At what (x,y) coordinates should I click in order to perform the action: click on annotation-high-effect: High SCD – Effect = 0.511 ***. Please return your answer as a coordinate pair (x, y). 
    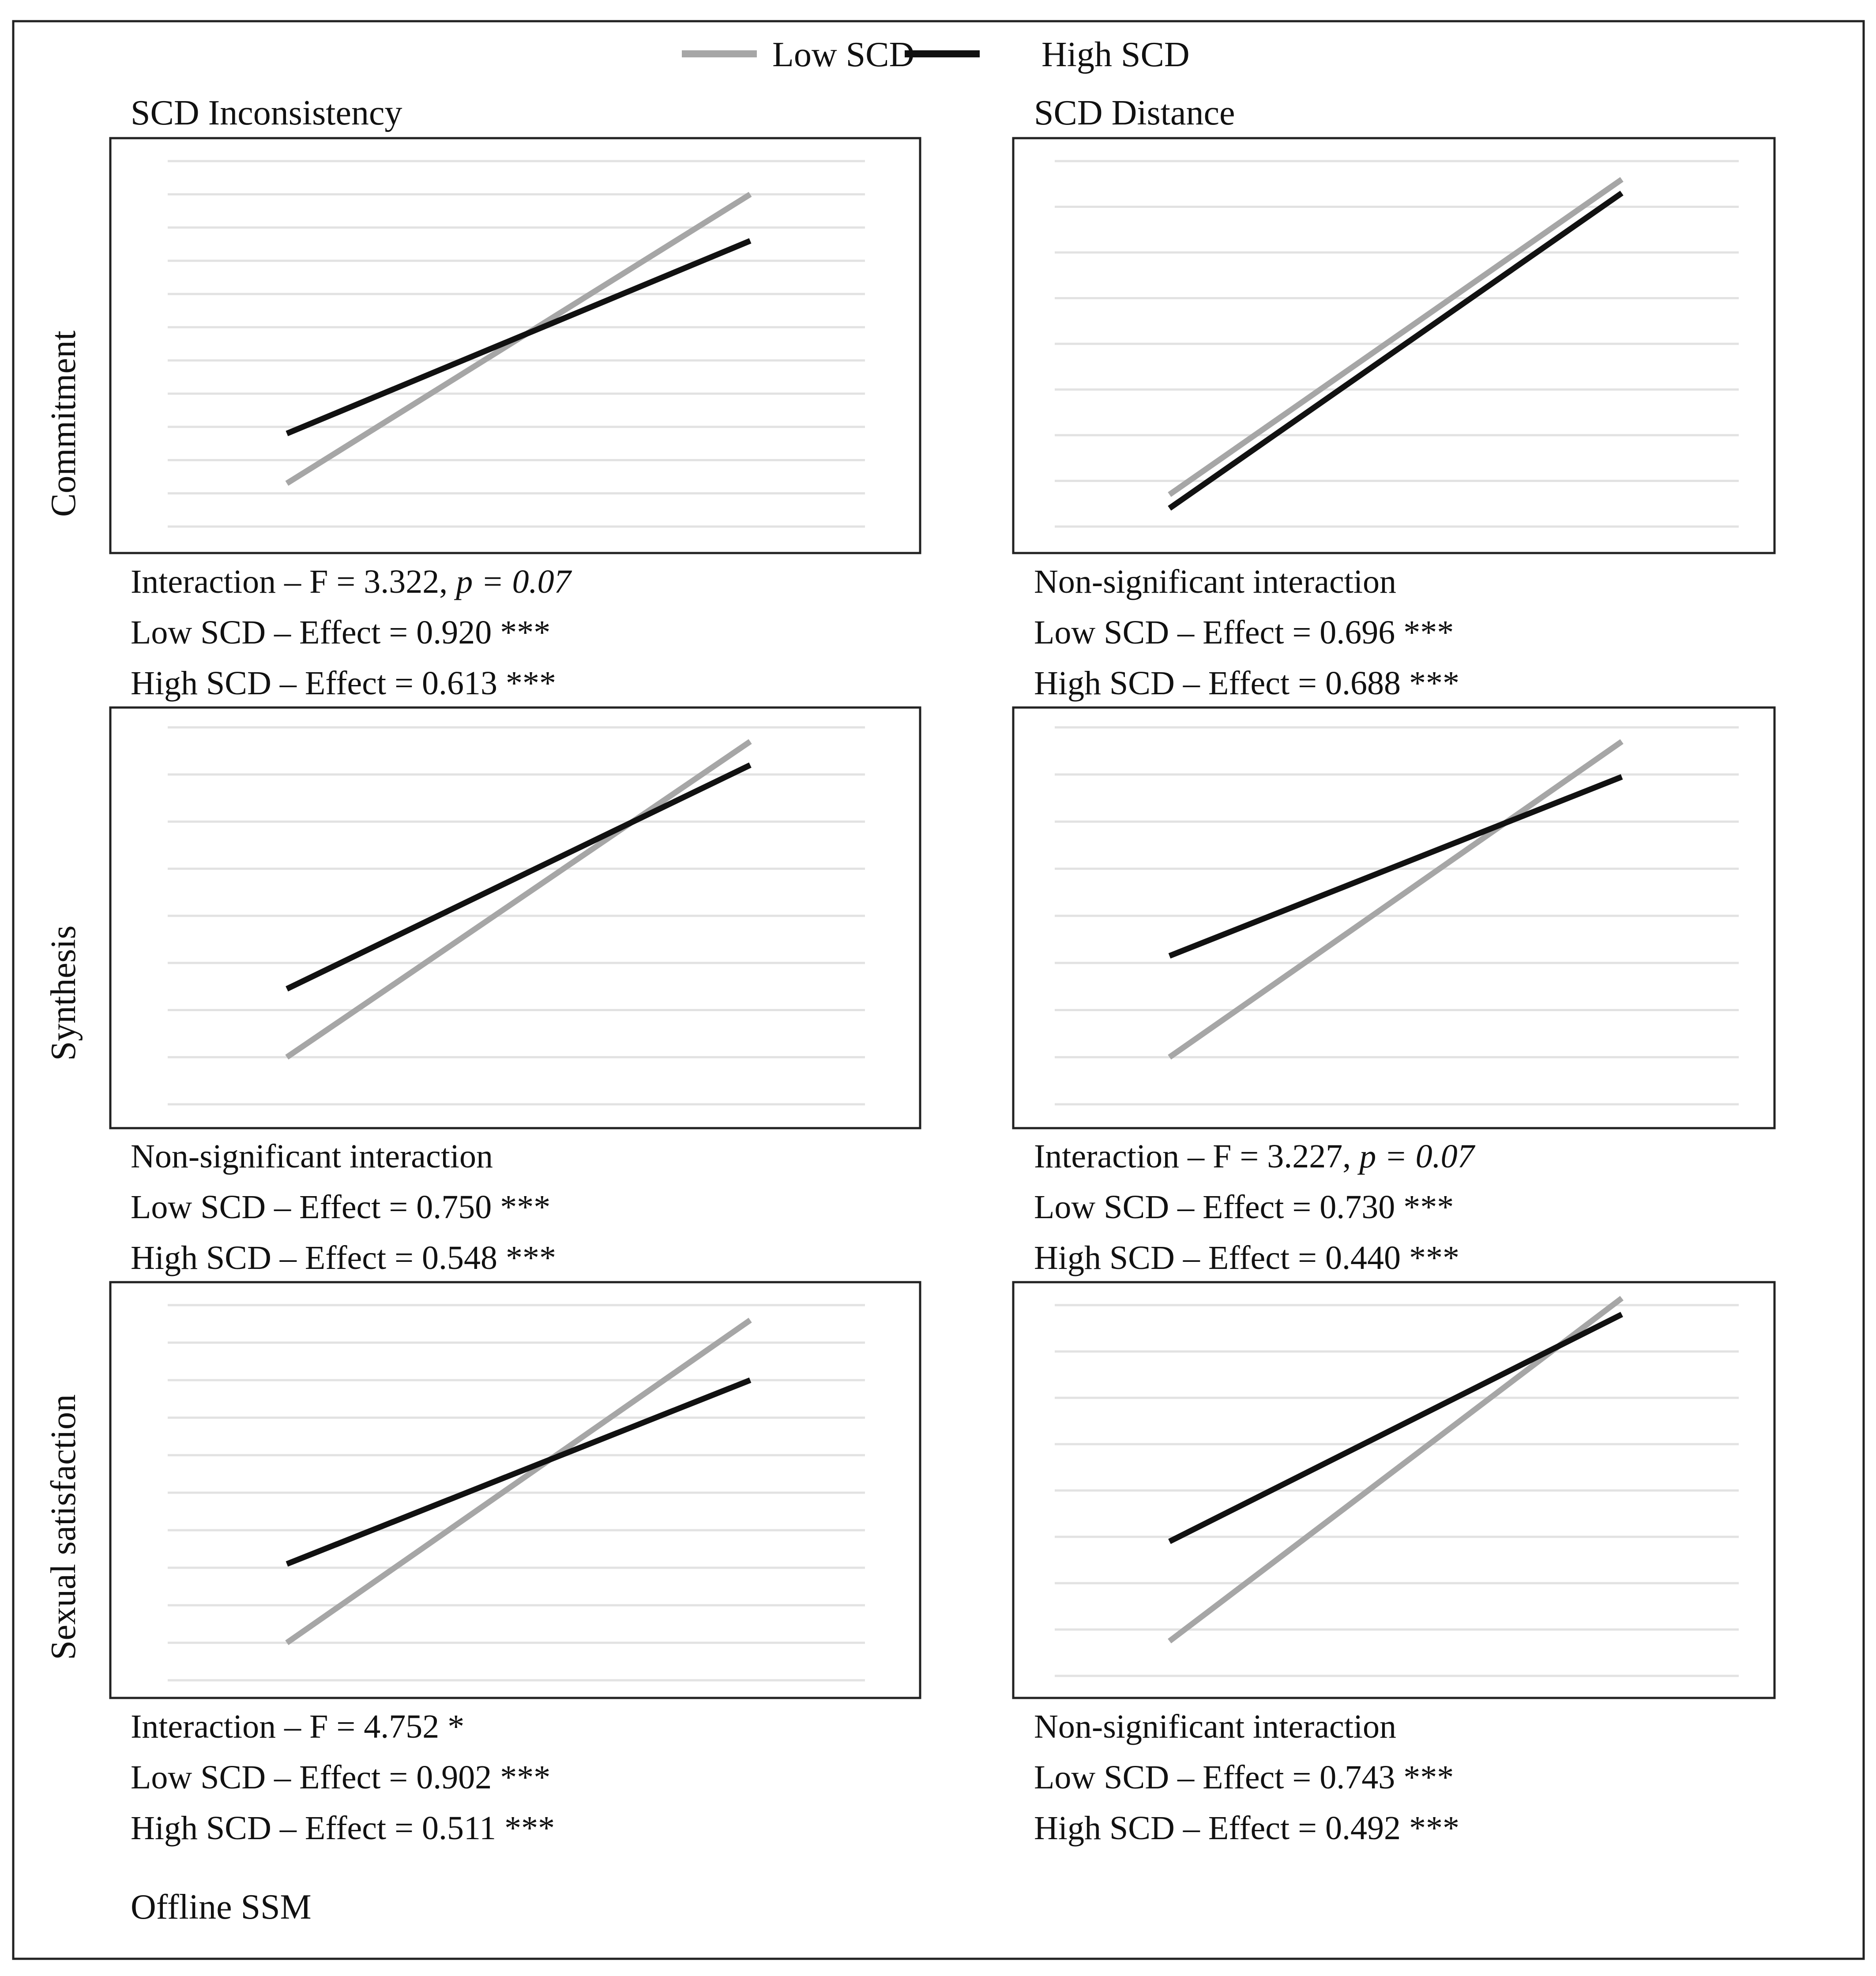
    Looking at the image, I should click on (343, 1829).